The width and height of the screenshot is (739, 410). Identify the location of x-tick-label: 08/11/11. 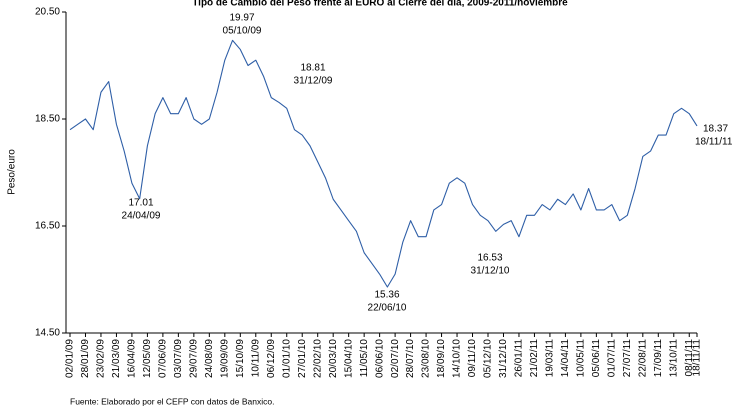
(689, 358).